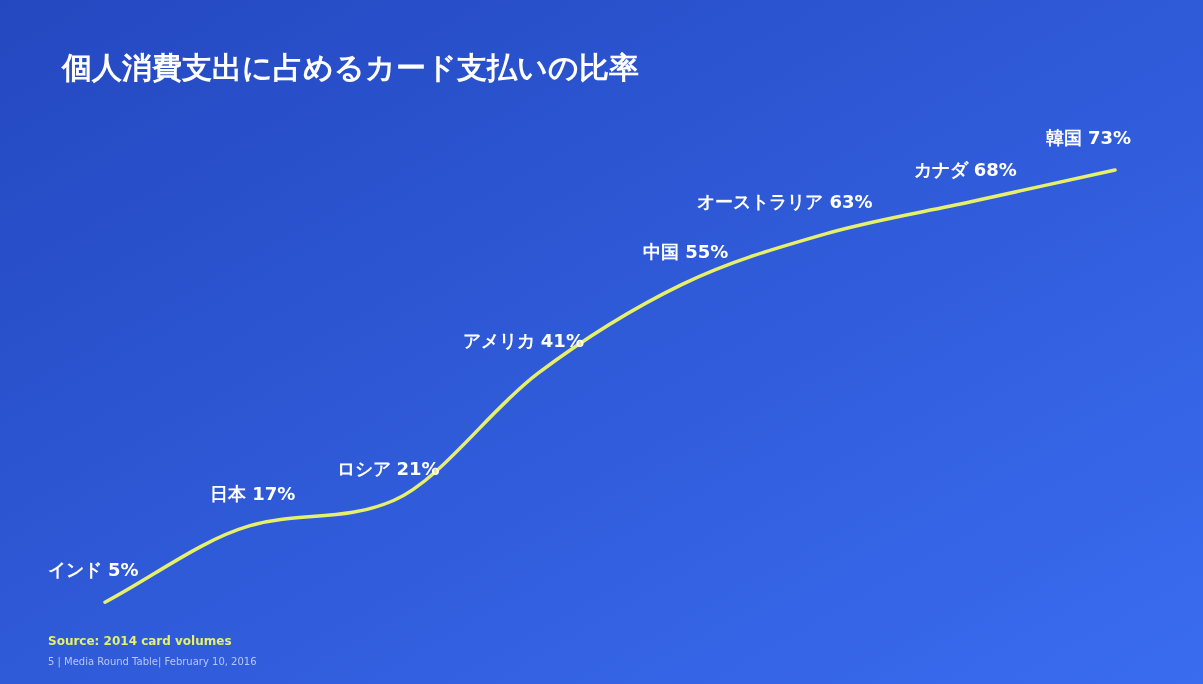 The width and height of the screenshot is (1203, 684). What do you see at coordinates (363, 468) in the screenshot?
I see `x-tick-label: ロシア` at bounding box center [363, 468].